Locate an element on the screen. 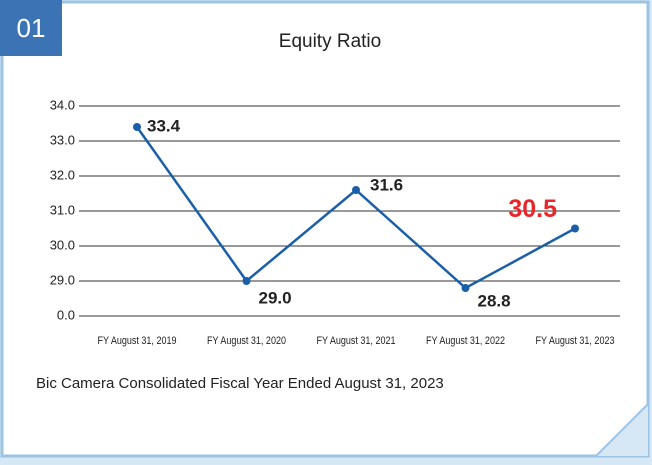 Image resolution: width=652 pixels, height=465 pixels. chart-title: Equity Ratio is located at coordinates (330, 41).